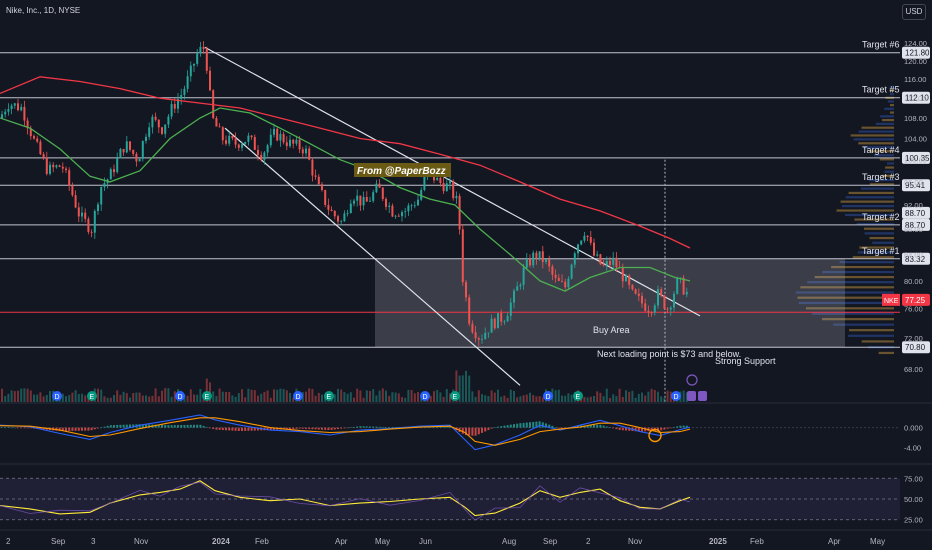 This screenshot has width=932, height=550. Describe the element at coordinates (382, 541) in the screenshot. I see `x-tick-label: May` at that location.